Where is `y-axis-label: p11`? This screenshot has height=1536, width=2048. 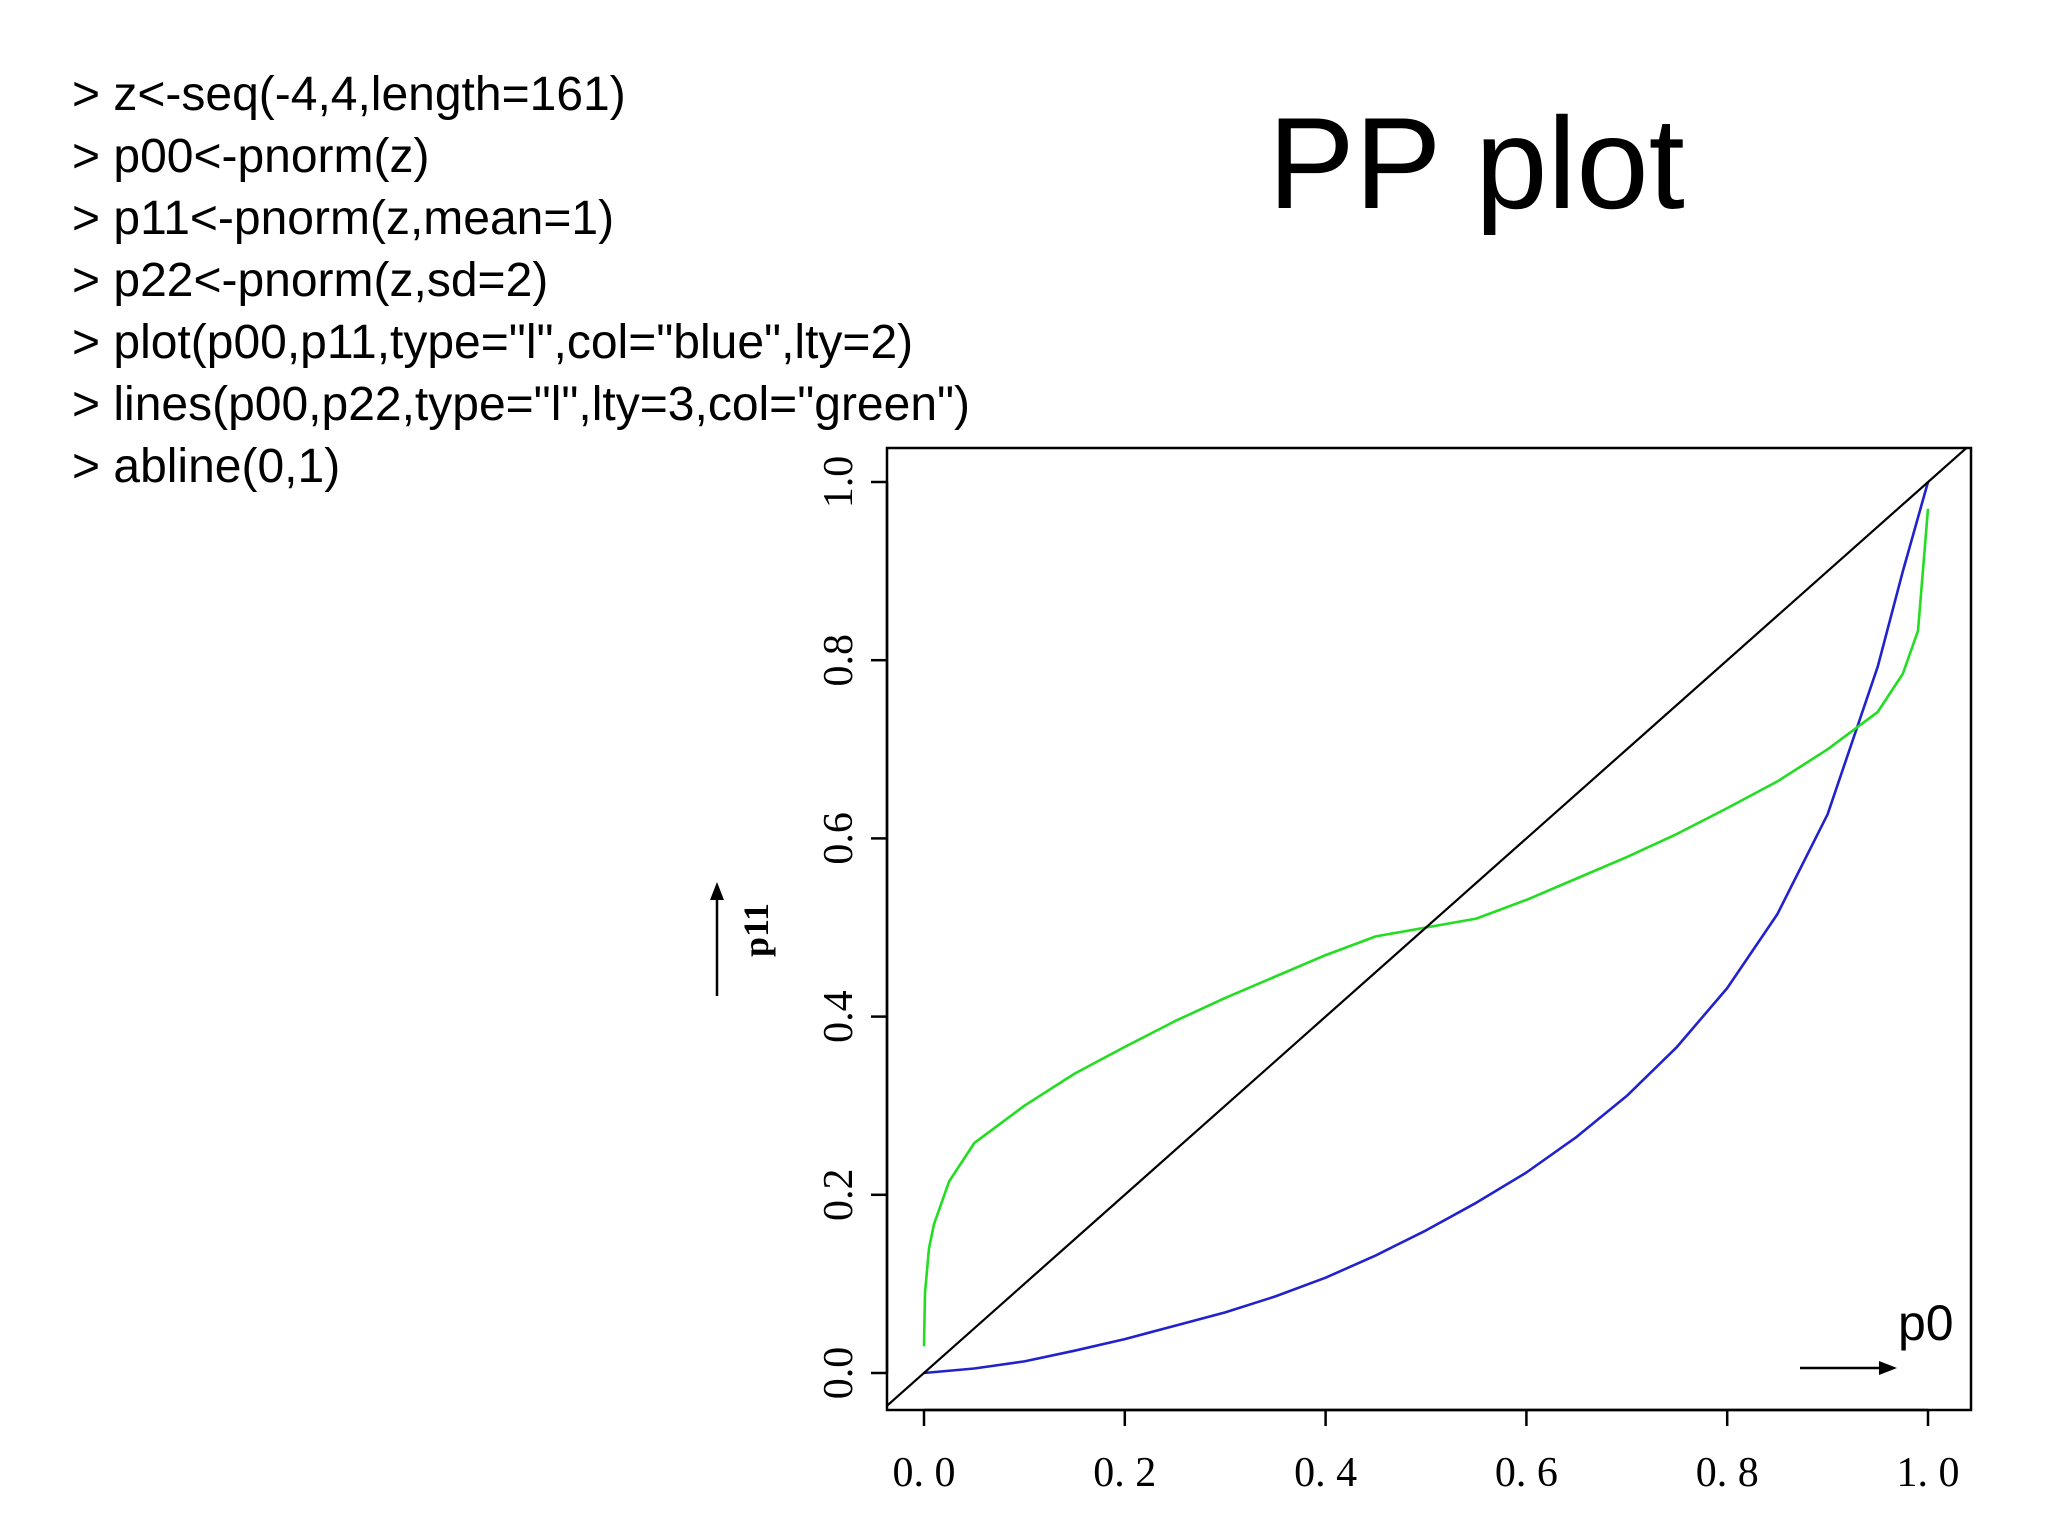 y-axis-label: p11 is located at coordinates (756, 930).